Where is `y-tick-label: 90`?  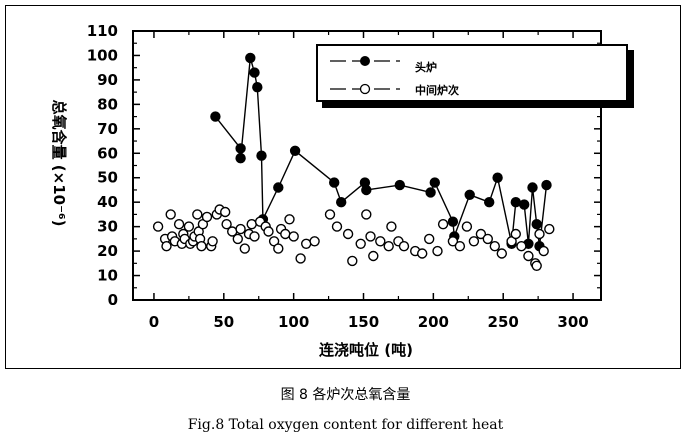
y-tick-label: 90 is located at coordinates (107, 80).